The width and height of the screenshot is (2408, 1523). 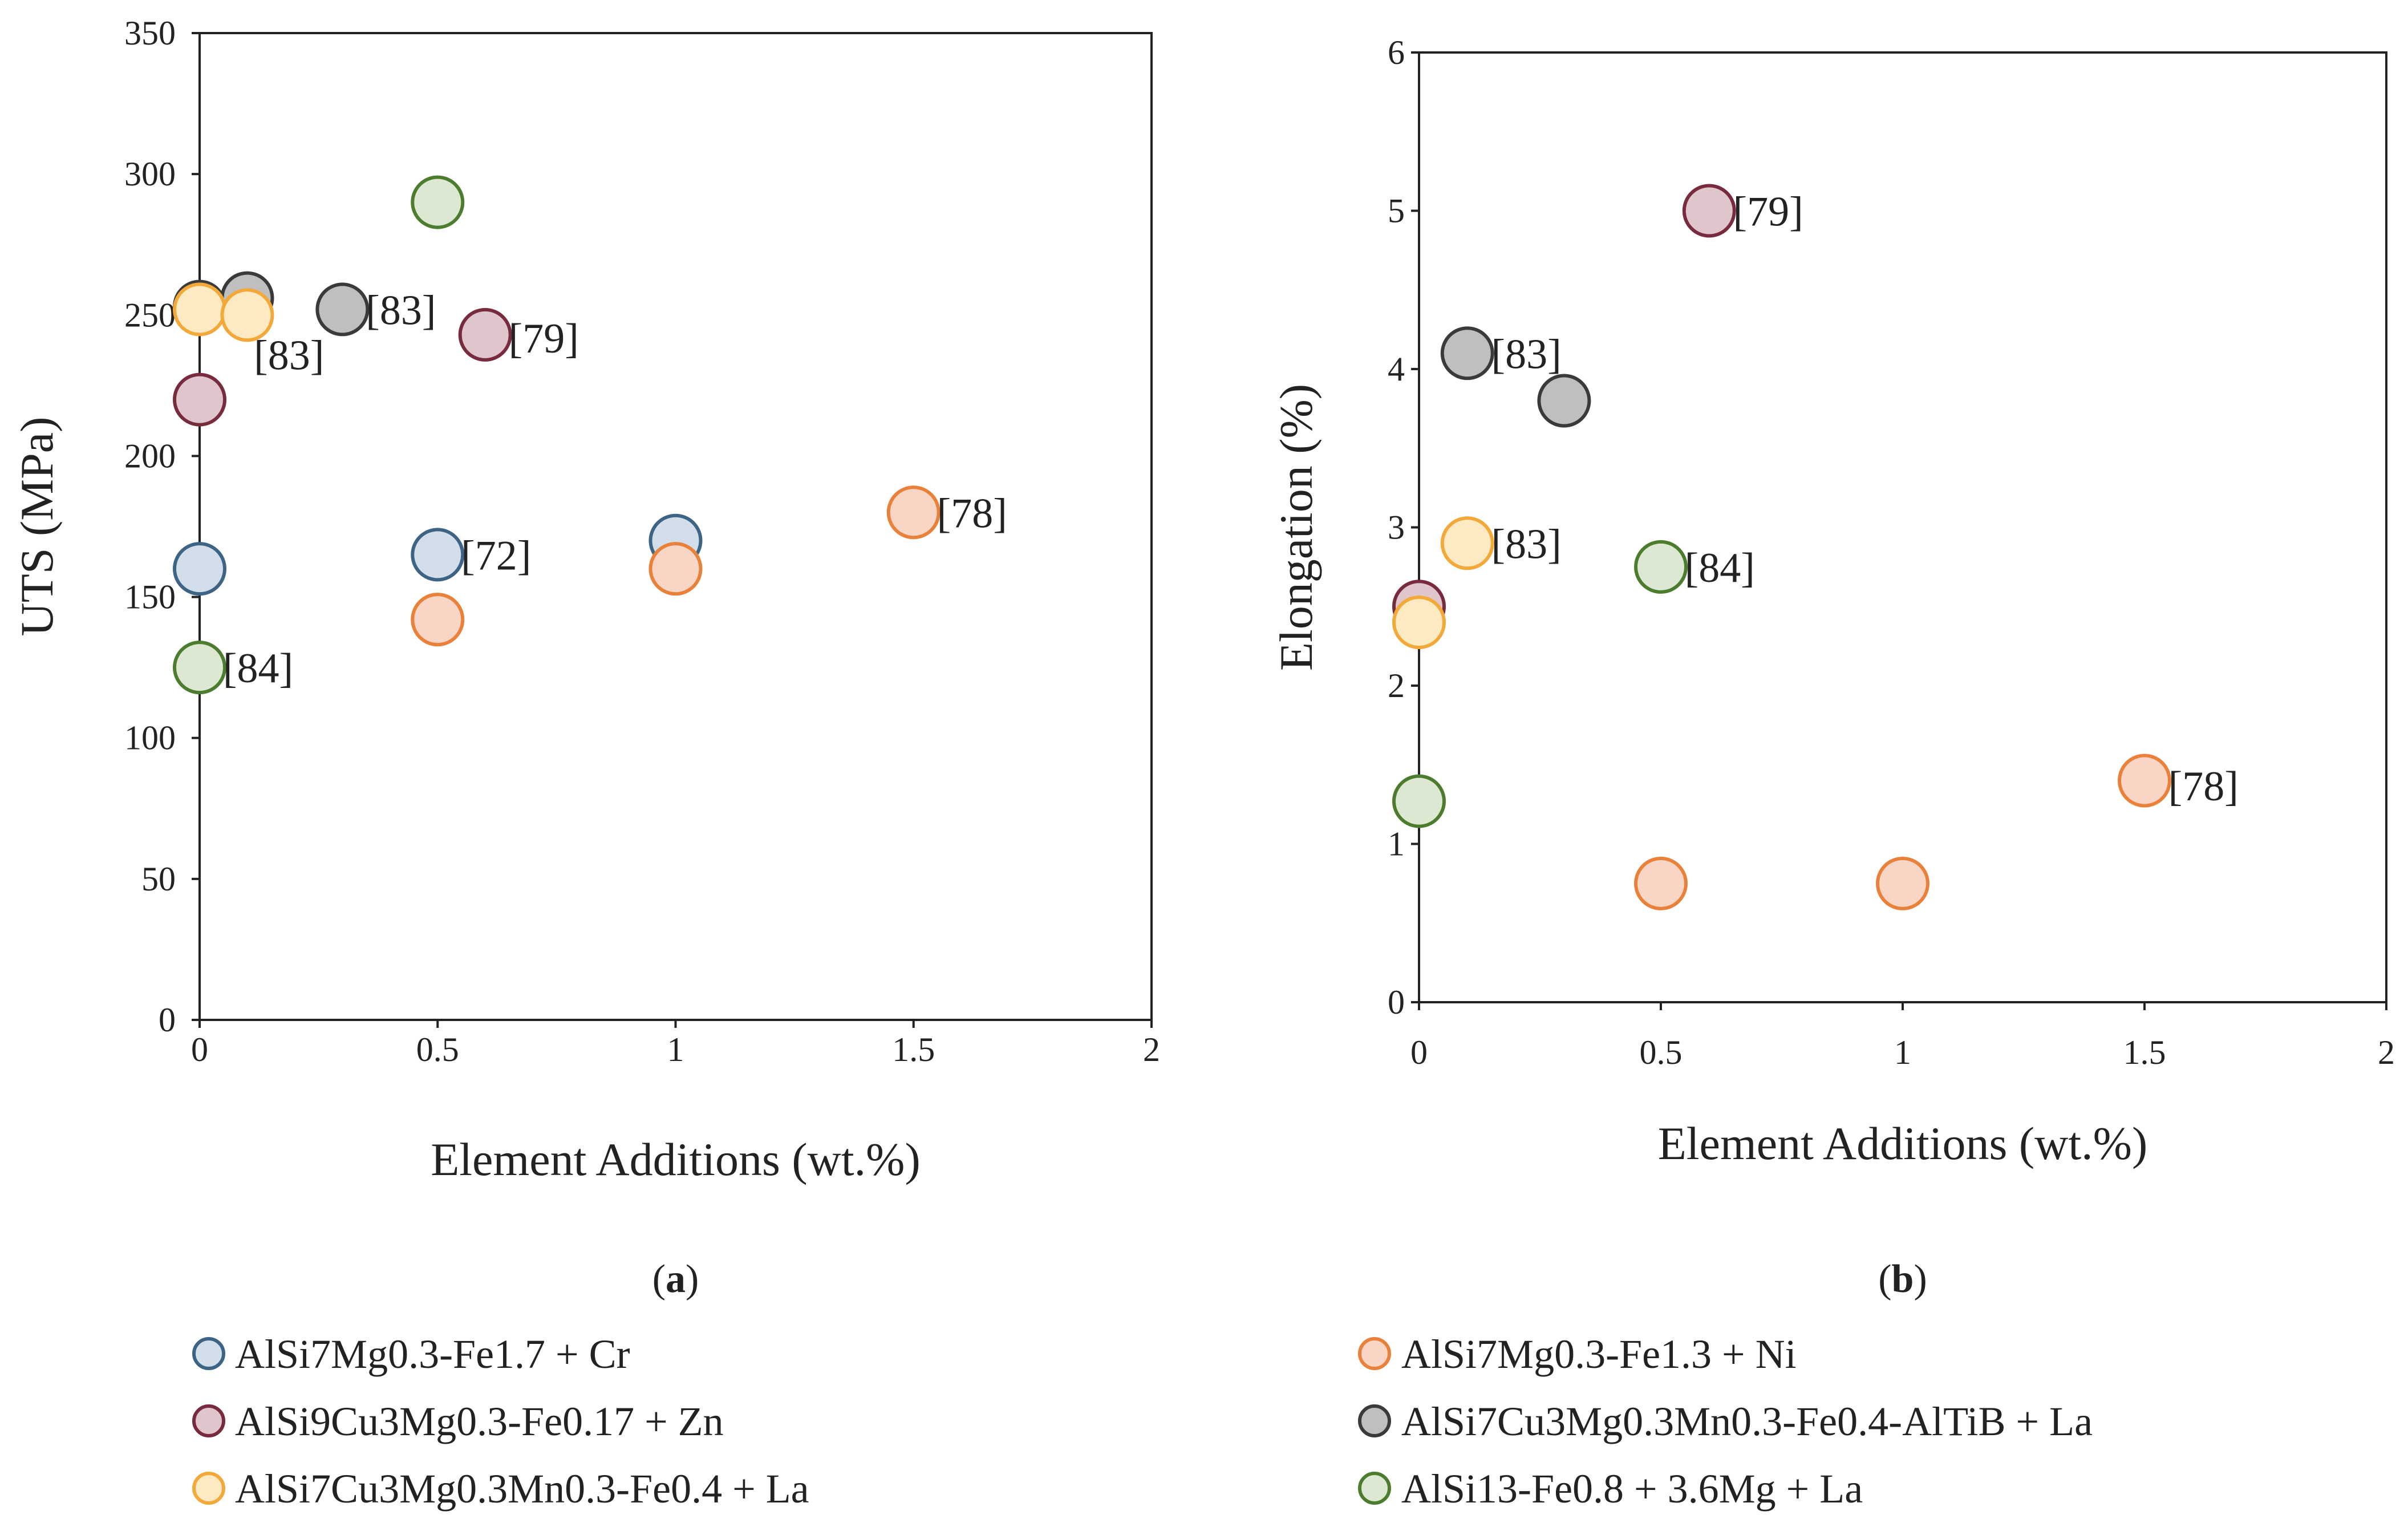 I want to click on panel-label-letter: a, so click(x=676, y=1279).